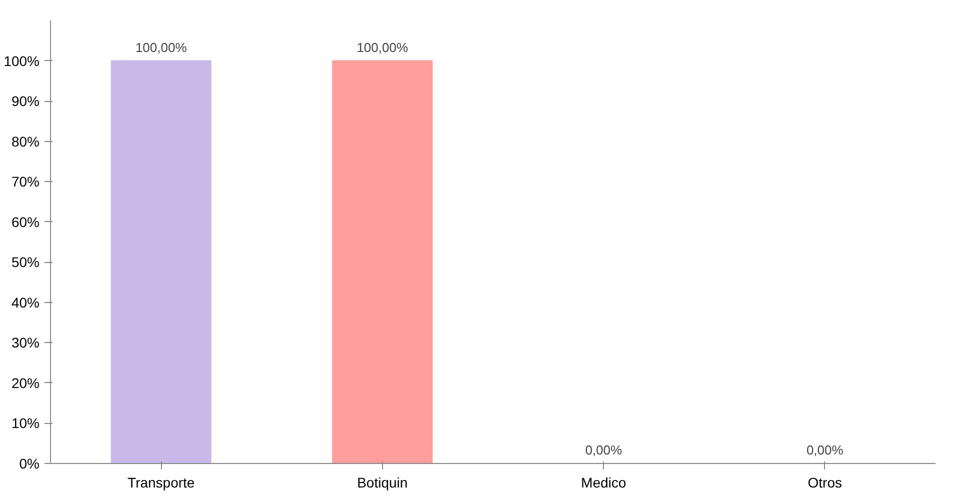 The height and width of the screenshot is (497, 979). What do you see at coordinates (382, 482) in the screenshot?
I see `x-tick-label: Botiquin` at bounding box center [382, 482].